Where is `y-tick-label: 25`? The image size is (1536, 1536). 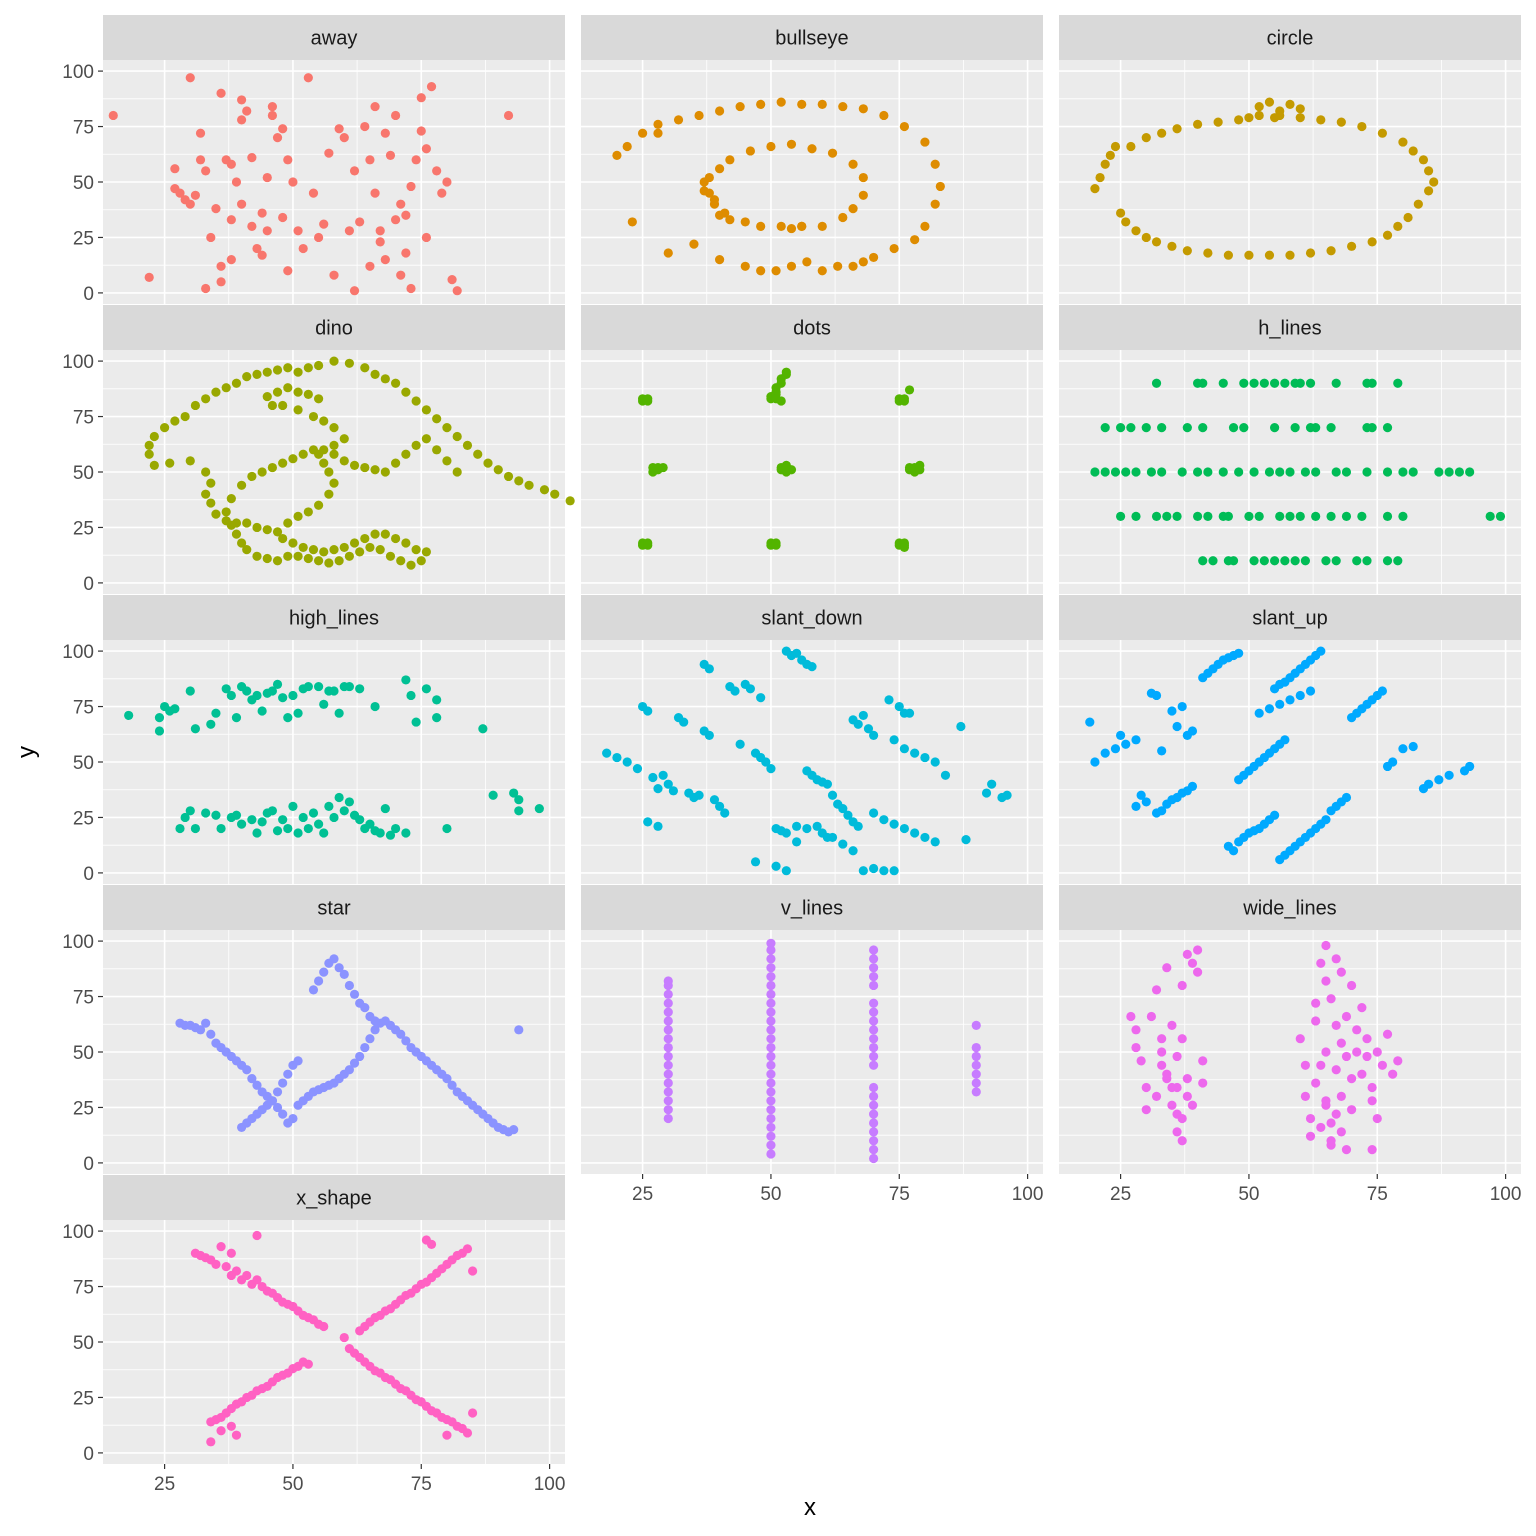
y-tick-label: 25 is located at coordinates (83, 1108).